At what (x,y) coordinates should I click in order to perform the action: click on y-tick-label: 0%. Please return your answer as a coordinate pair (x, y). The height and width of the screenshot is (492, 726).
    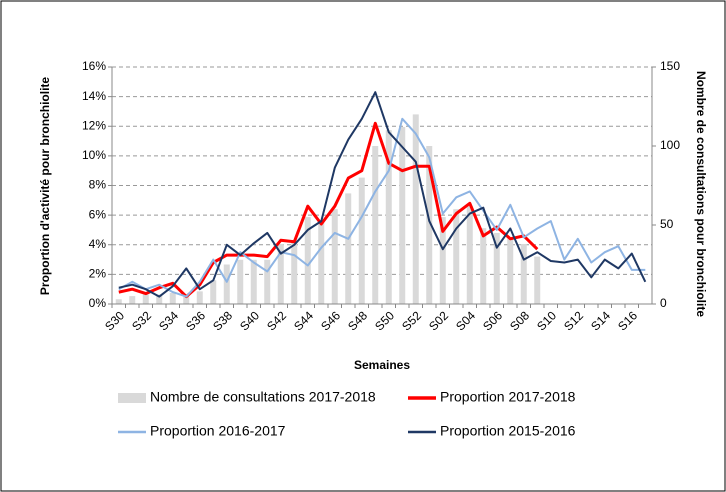
    Looking at the image, I should click on (98, 303).